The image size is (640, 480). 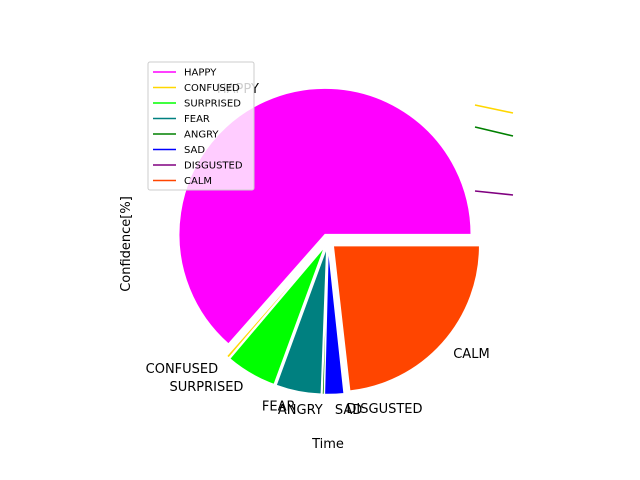 What do you see at coordinates (348, 410) in the screenshot?
I see `slice-label-sad: SAD` at bounding box center [348, 410].